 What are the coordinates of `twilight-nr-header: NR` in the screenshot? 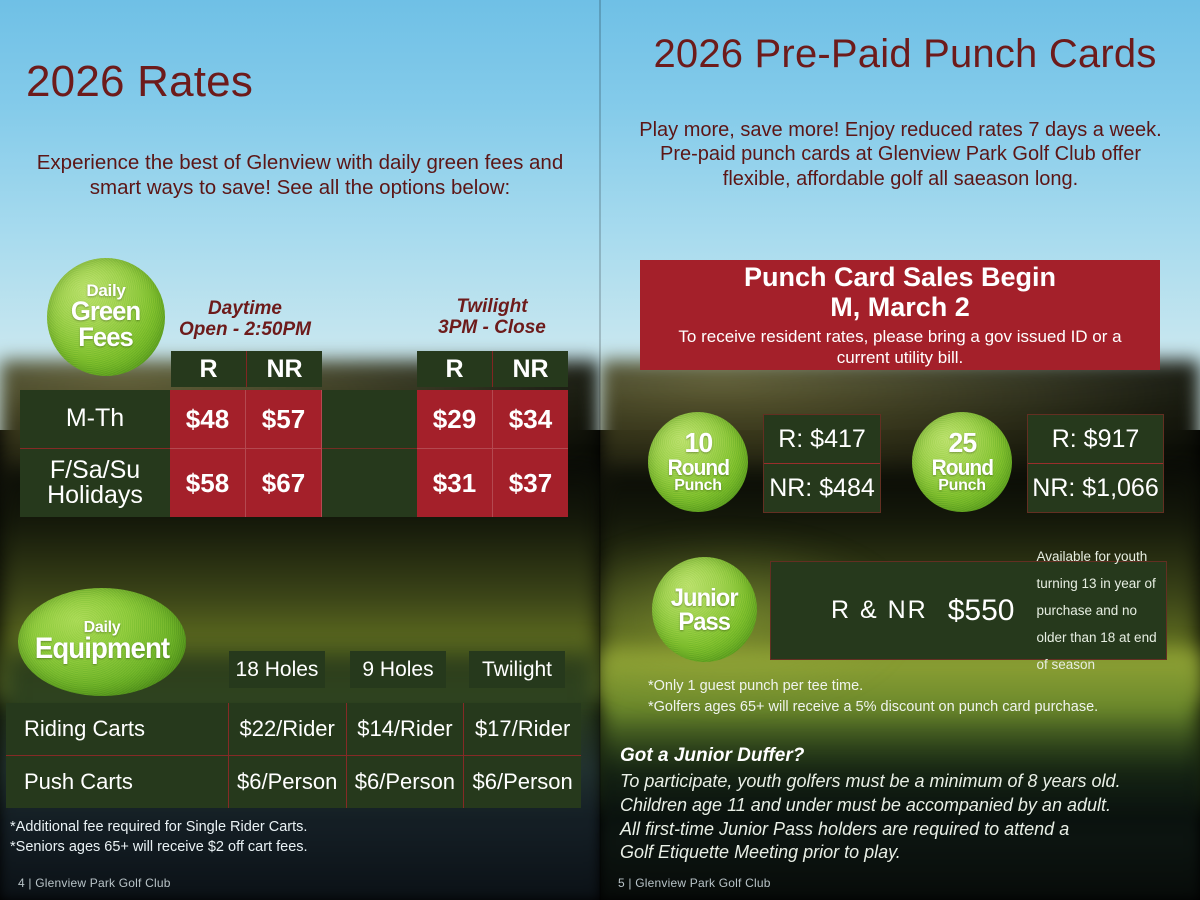 It's located at (530, 368).